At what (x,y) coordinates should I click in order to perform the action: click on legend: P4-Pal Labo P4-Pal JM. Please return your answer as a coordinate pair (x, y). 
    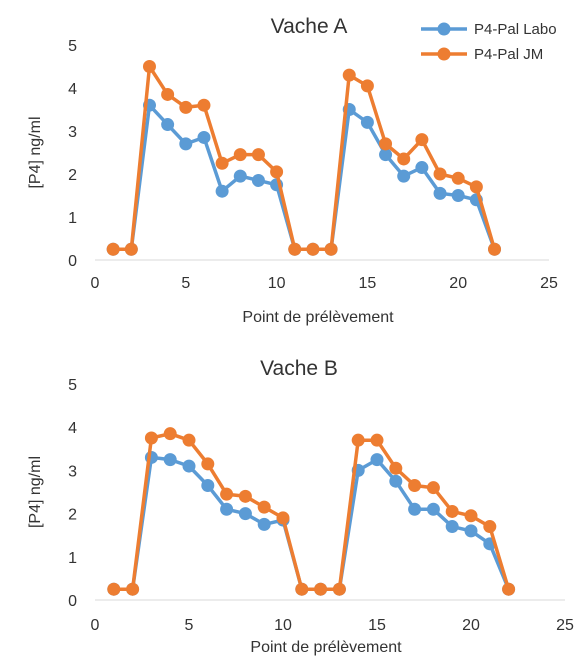
    Looking at the image, I should click on (489, 42).